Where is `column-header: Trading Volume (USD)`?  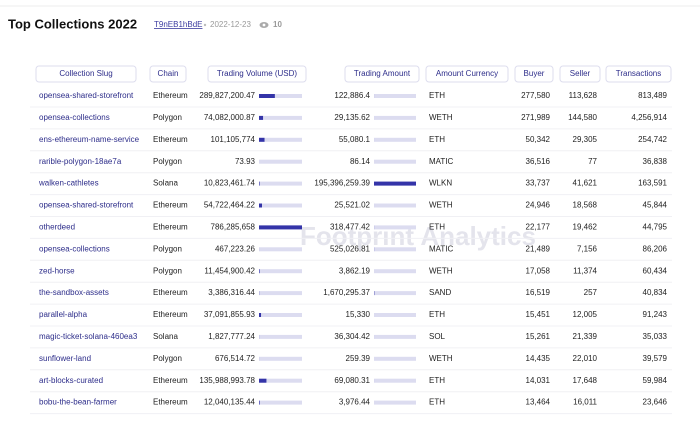
column-header: Trading Volume (USD) is located at coordinates (257, 73).